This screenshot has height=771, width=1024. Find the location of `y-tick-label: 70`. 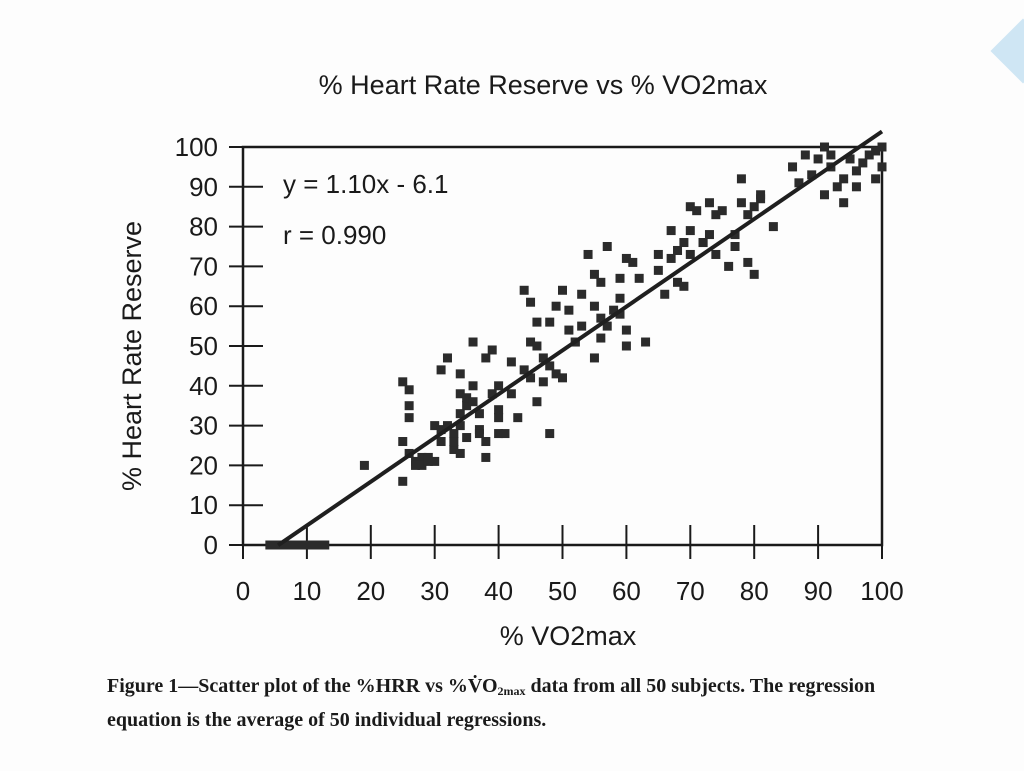

y-tick-label: 70 is located at coordinates (203, 266).